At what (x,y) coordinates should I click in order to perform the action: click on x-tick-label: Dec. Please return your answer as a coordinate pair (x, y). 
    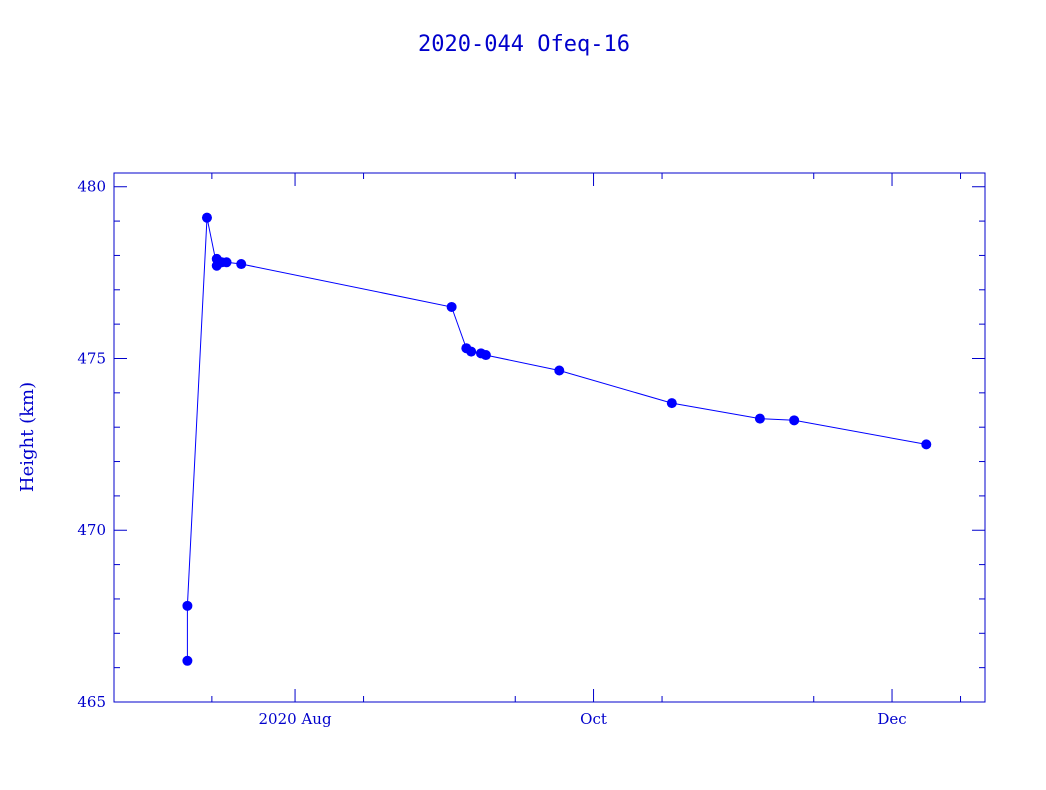
    Looking at the image, I should click on (891, 719).